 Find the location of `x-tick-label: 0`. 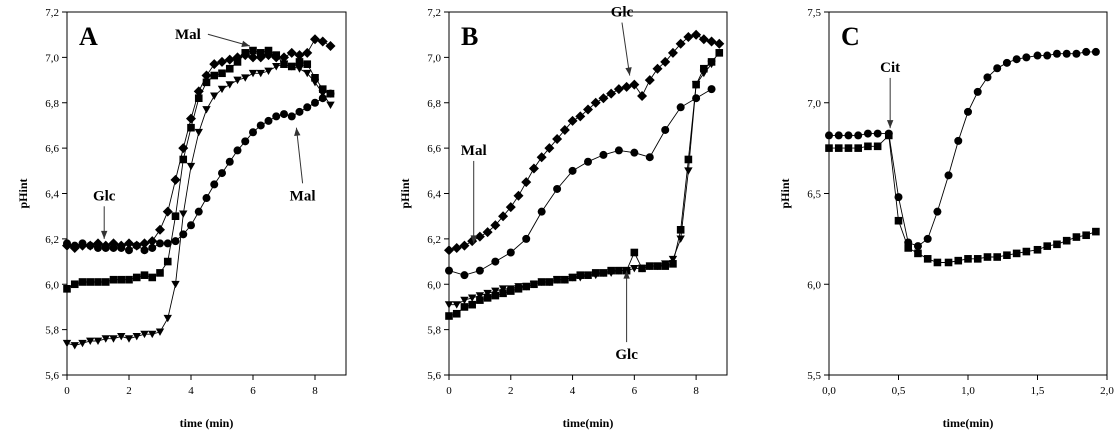

x-tick-label: 0 is located at coordinates (67, 391).